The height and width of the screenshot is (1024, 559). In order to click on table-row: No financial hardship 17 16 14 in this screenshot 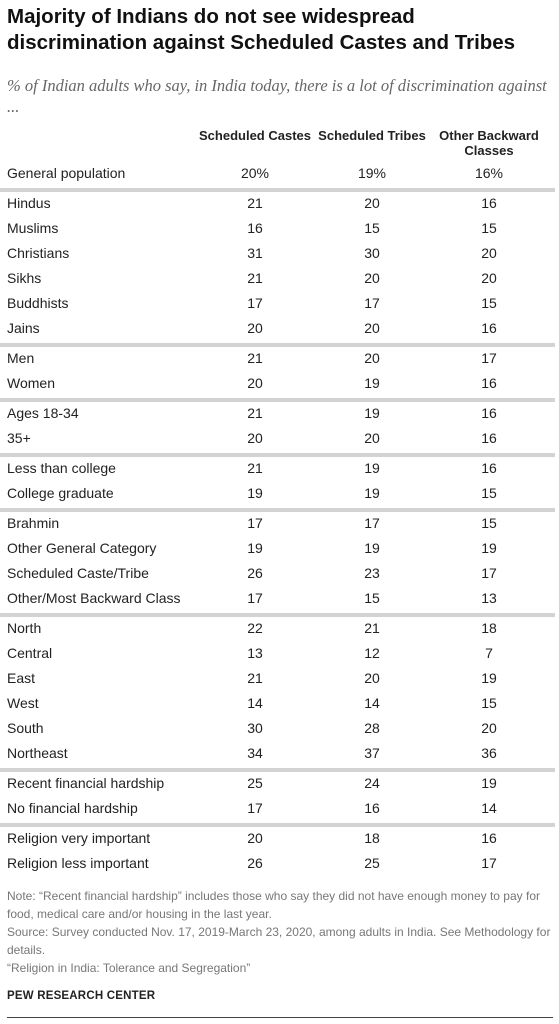, I will do `click(279, 808)`.